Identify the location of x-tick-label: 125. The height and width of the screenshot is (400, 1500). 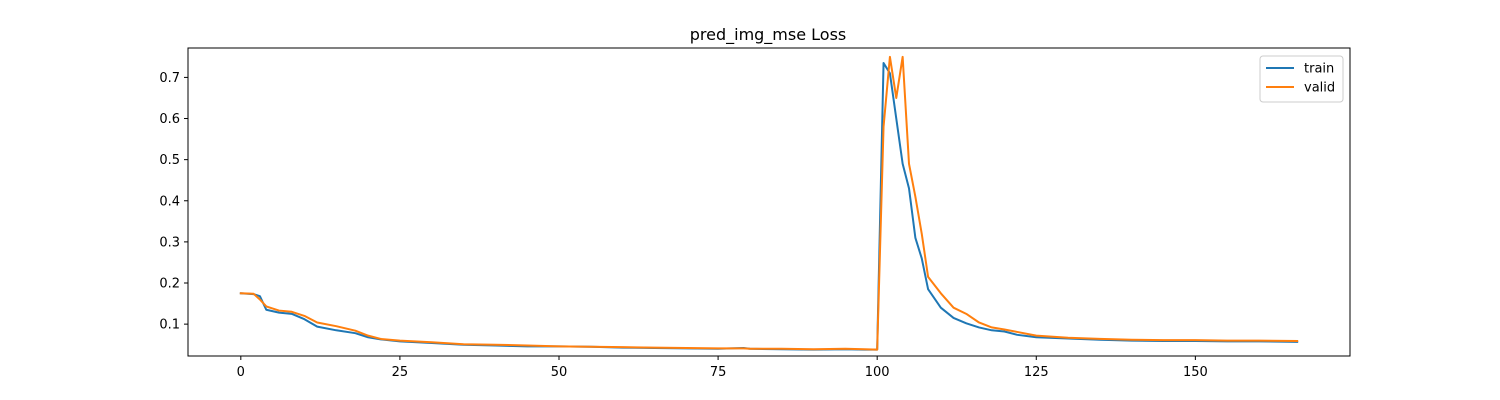
(1036, 372).